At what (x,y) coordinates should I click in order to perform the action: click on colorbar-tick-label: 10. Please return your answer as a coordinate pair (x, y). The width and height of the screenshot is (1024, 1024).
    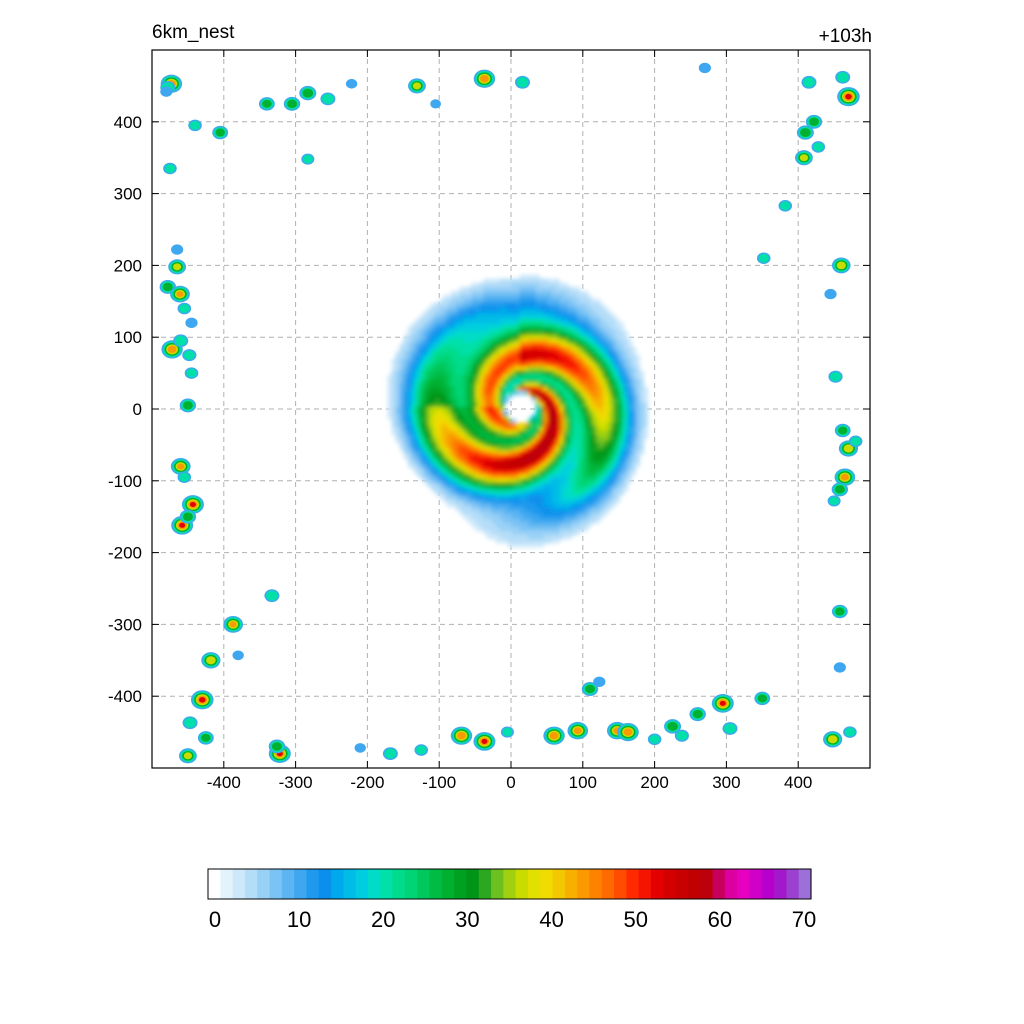
    Looking at the image, I should click on (299, 919).